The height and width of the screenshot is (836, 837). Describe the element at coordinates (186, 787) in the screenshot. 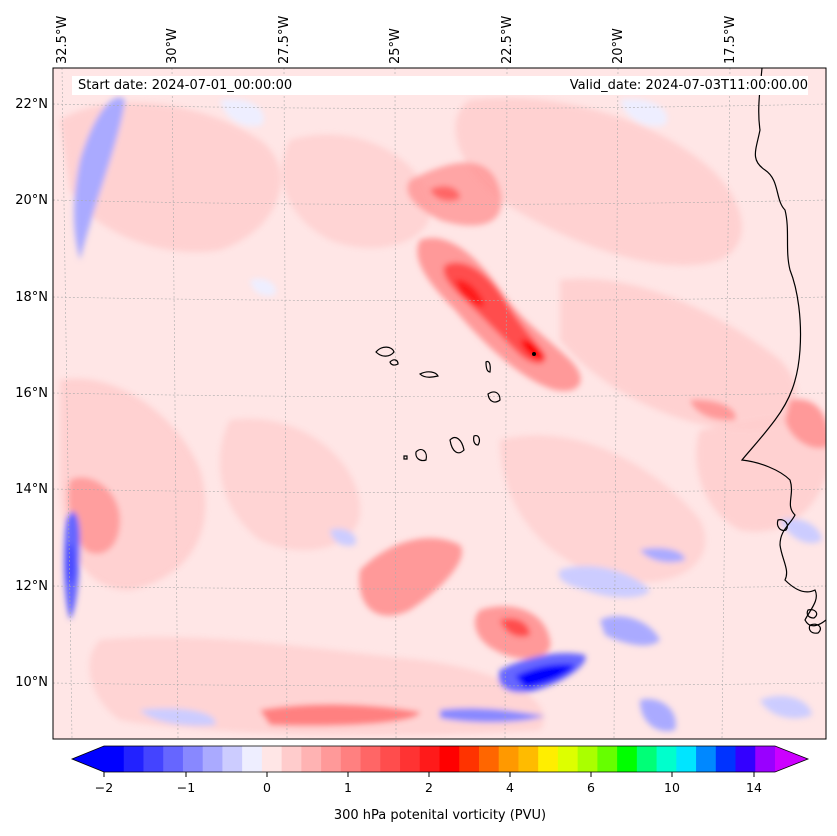

I see `colorbar-tick-label: −1` at that location.